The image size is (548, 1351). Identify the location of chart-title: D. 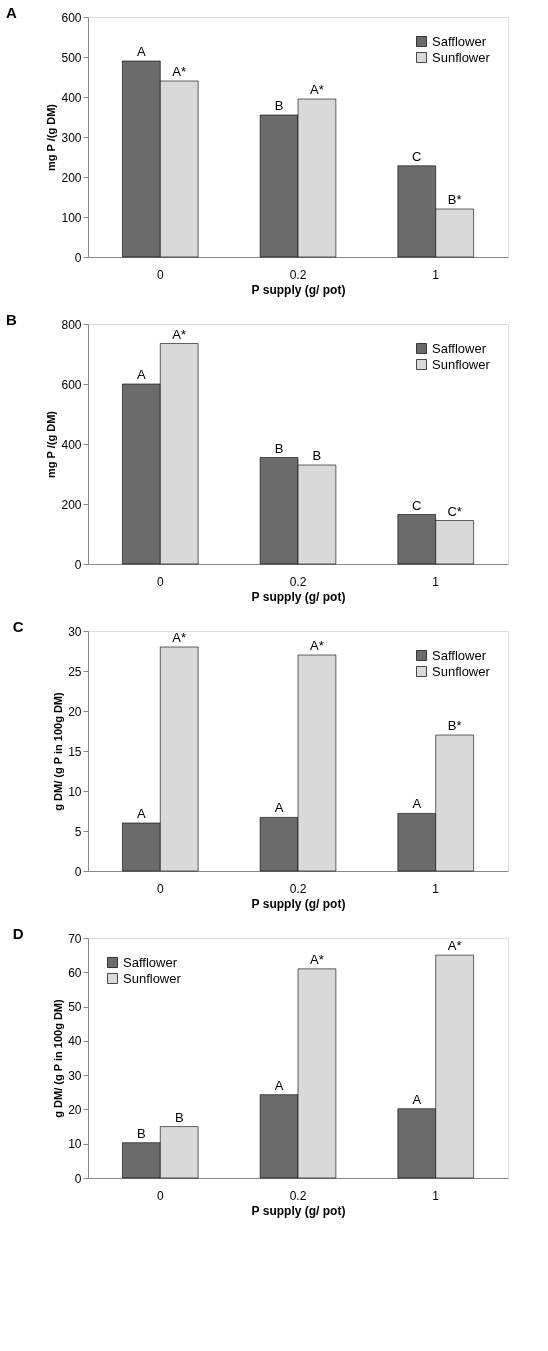
(18, 933).